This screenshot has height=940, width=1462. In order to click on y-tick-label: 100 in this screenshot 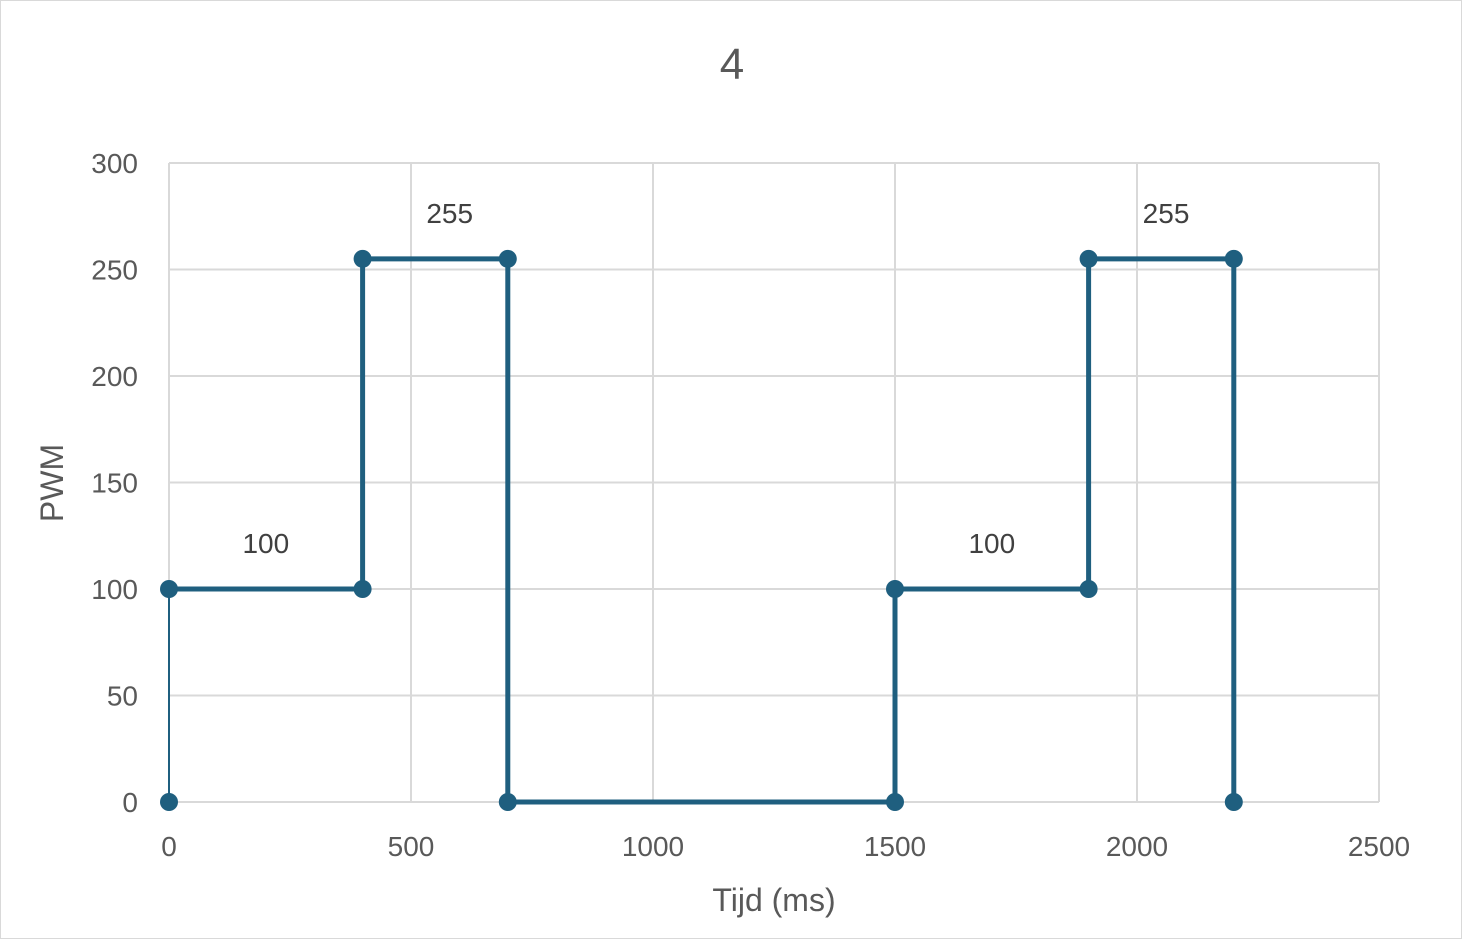, I will do `click(114, 589)`.